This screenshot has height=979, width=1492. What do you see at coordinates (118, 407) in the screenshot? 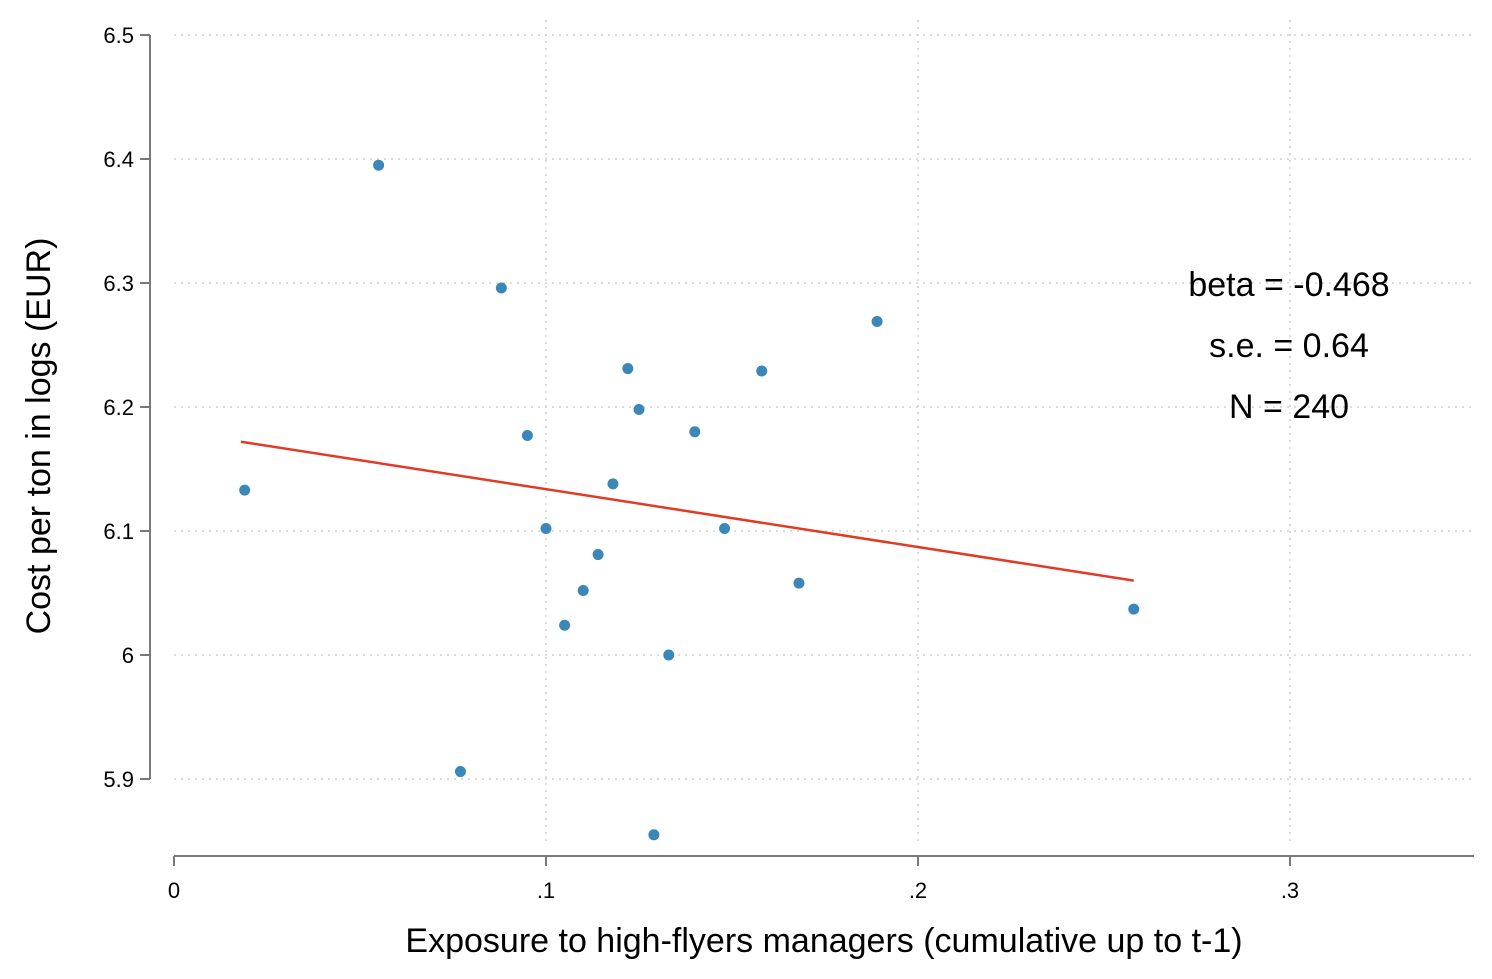
I see `y-tick-label: 6.2` at bounding box center [118, 407].